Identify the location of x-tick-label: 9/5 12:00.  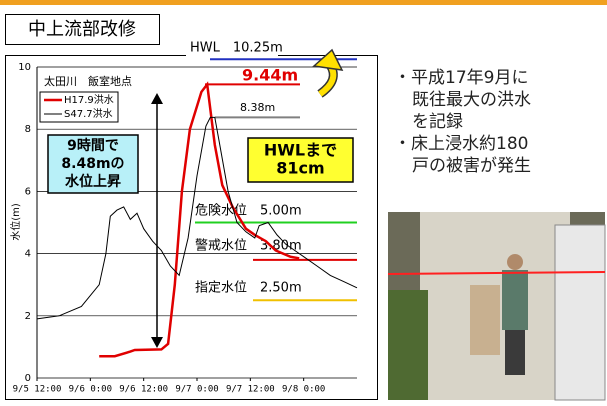
(37, 390).